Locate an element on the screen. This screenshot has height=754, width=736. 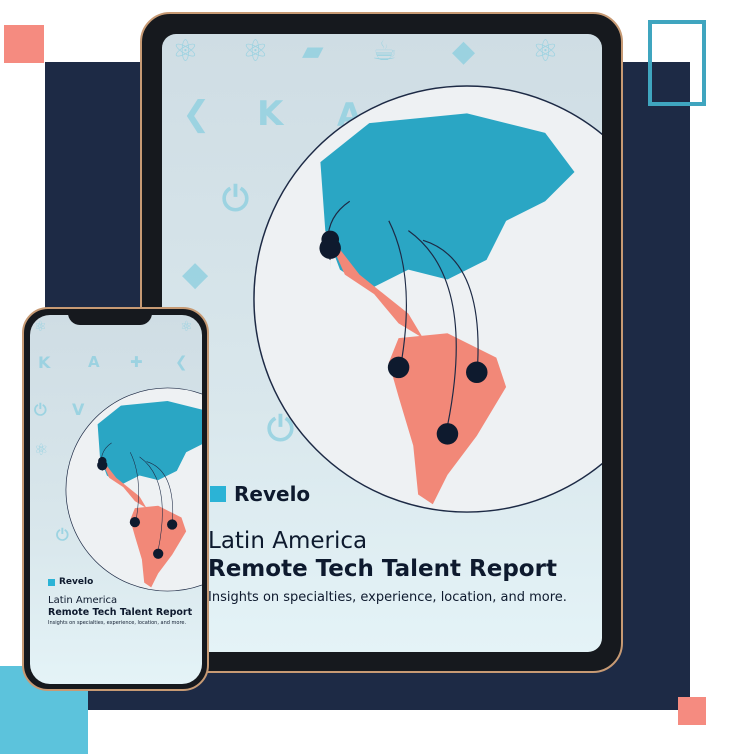
angular-icon: A is located at coordinates (94, 362).